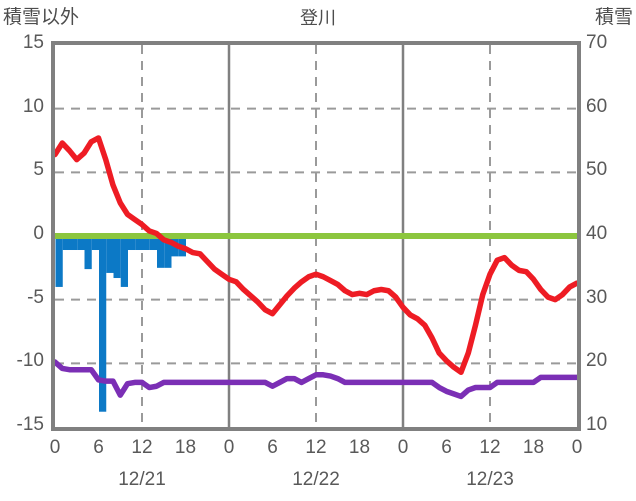  What do you see at coordinates (33, 42) in the screenshot?
I see `left-axis-tick-label: 15` at bounding box center [33, 42].